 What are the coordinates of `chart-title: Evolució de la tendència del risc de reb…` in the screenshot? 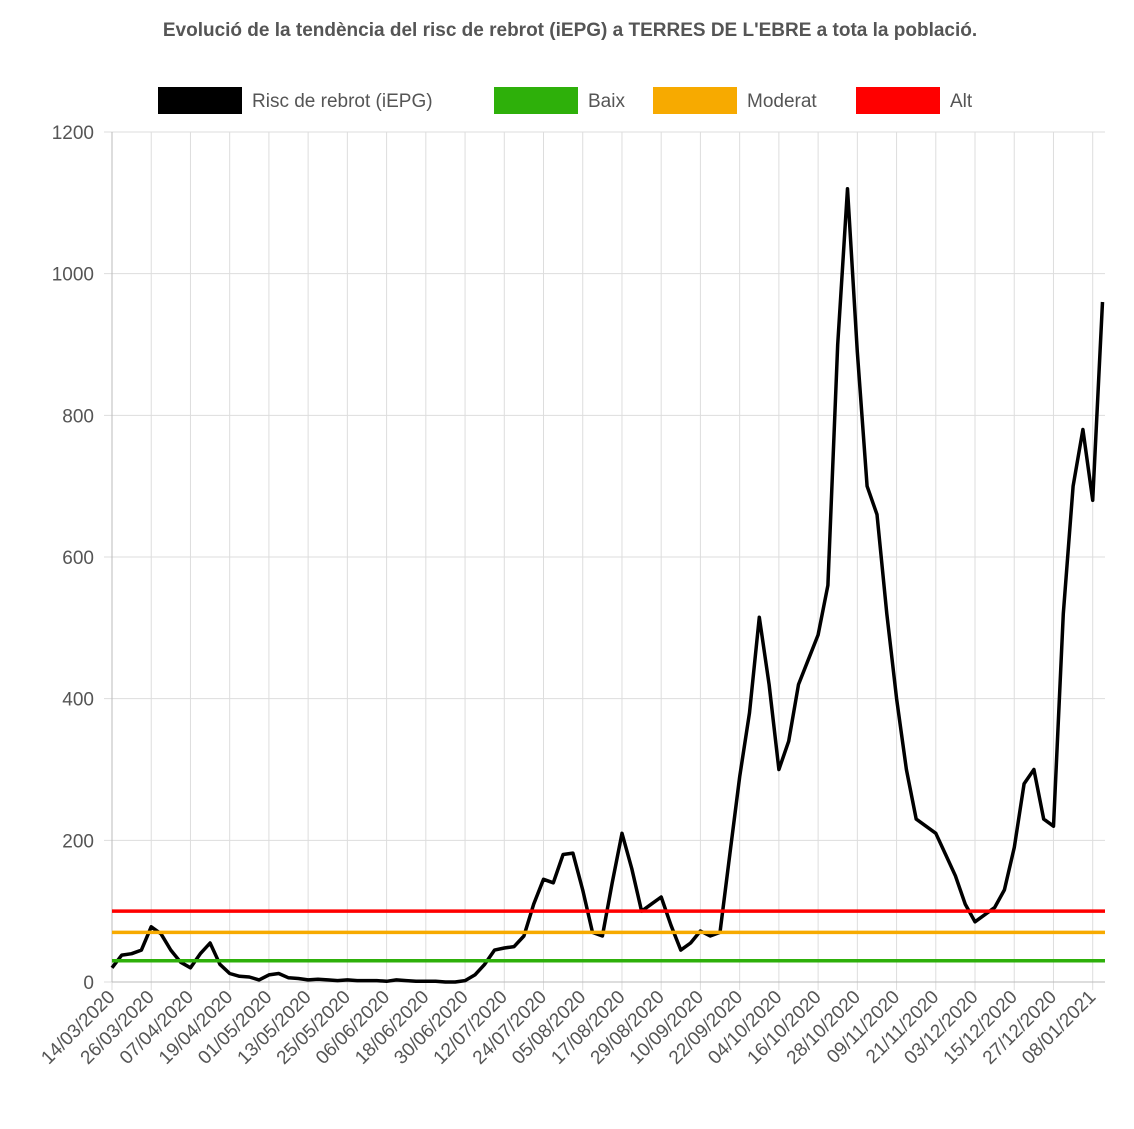 It's located at (570, 30).